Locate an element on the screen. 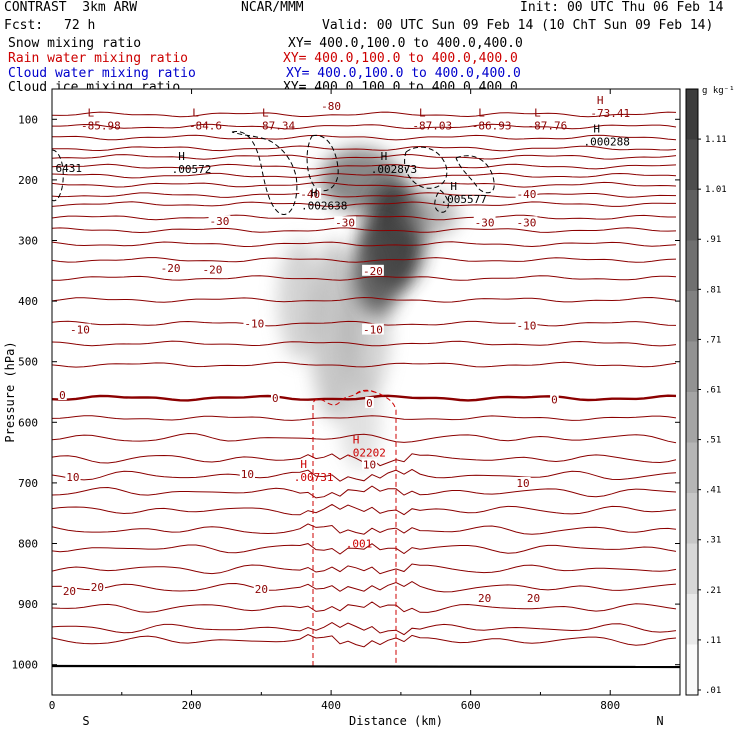  extremum-value: -87.76 is located at coordinates (548, 125).